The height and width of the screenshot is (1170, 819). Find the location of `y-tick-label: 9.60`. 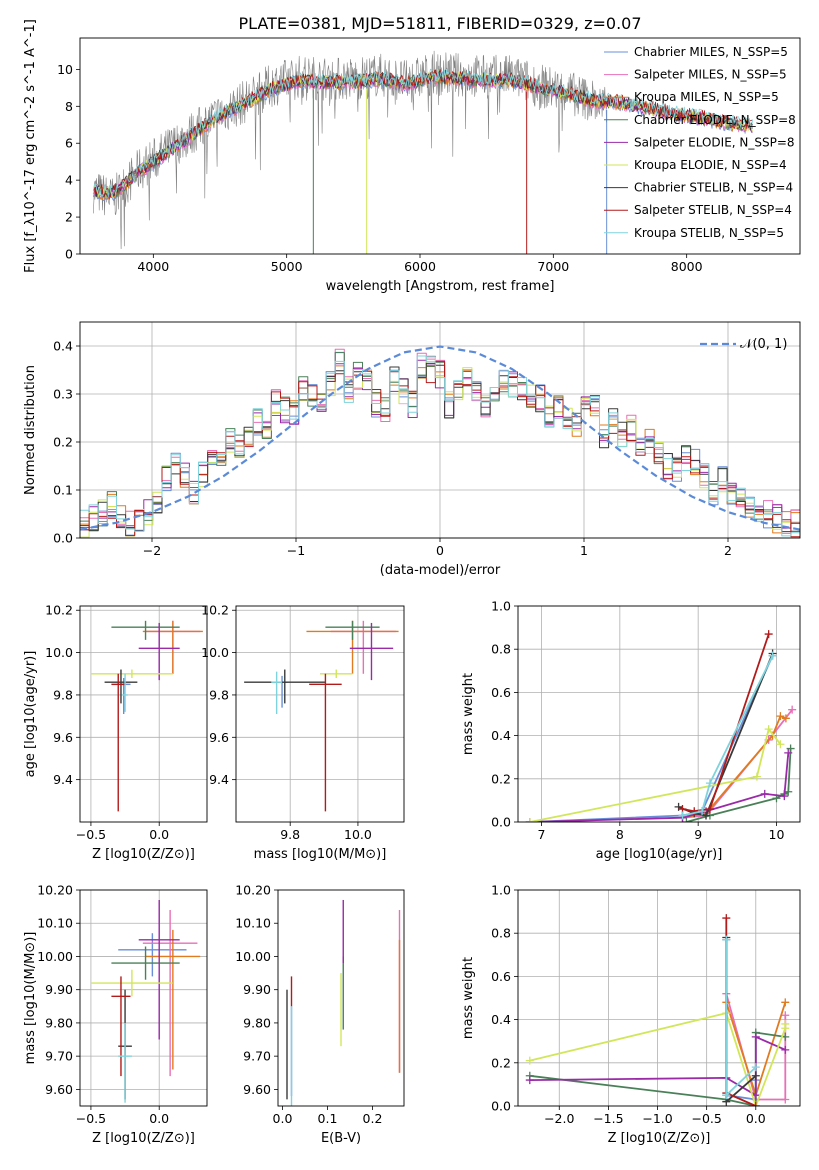

y-tick-label: 9.60 is located at coordinates (59, 1089).